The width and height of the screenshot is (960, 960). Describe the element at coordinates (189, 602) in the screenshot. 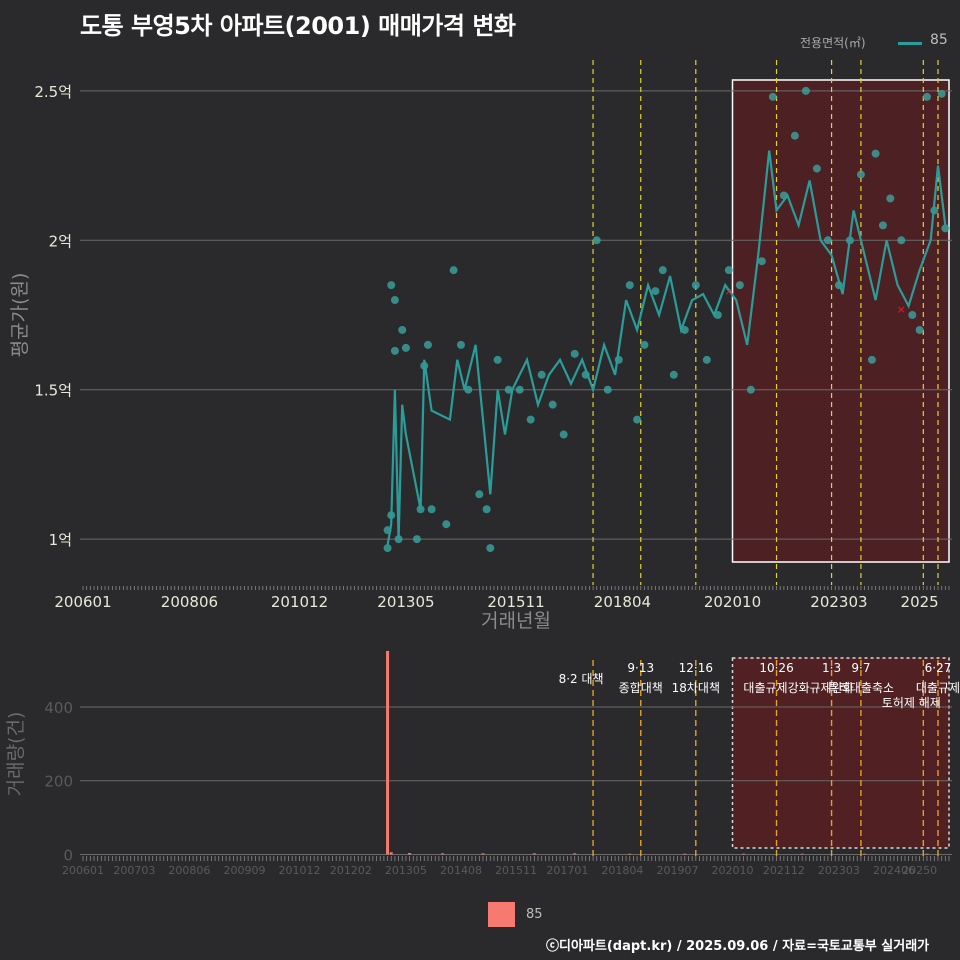

I see `x-tick-label: 200806` at that location.